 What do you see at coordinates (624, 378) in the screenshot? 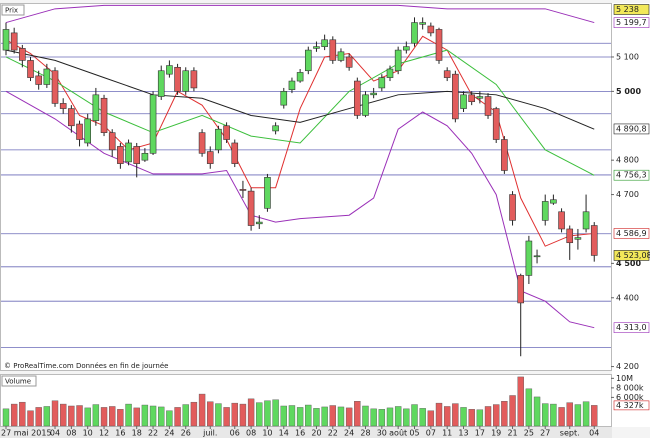
I see `volume-tick-label: 10M` at bounding box center [624, 378].